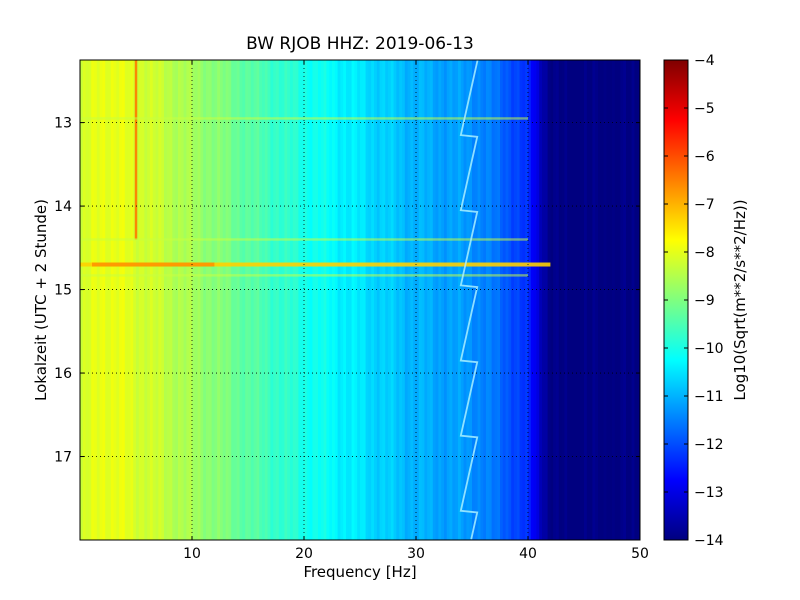 This screenshot has height=600, width=800. I want to click on y-tick-label: 13, so click(63, 124).